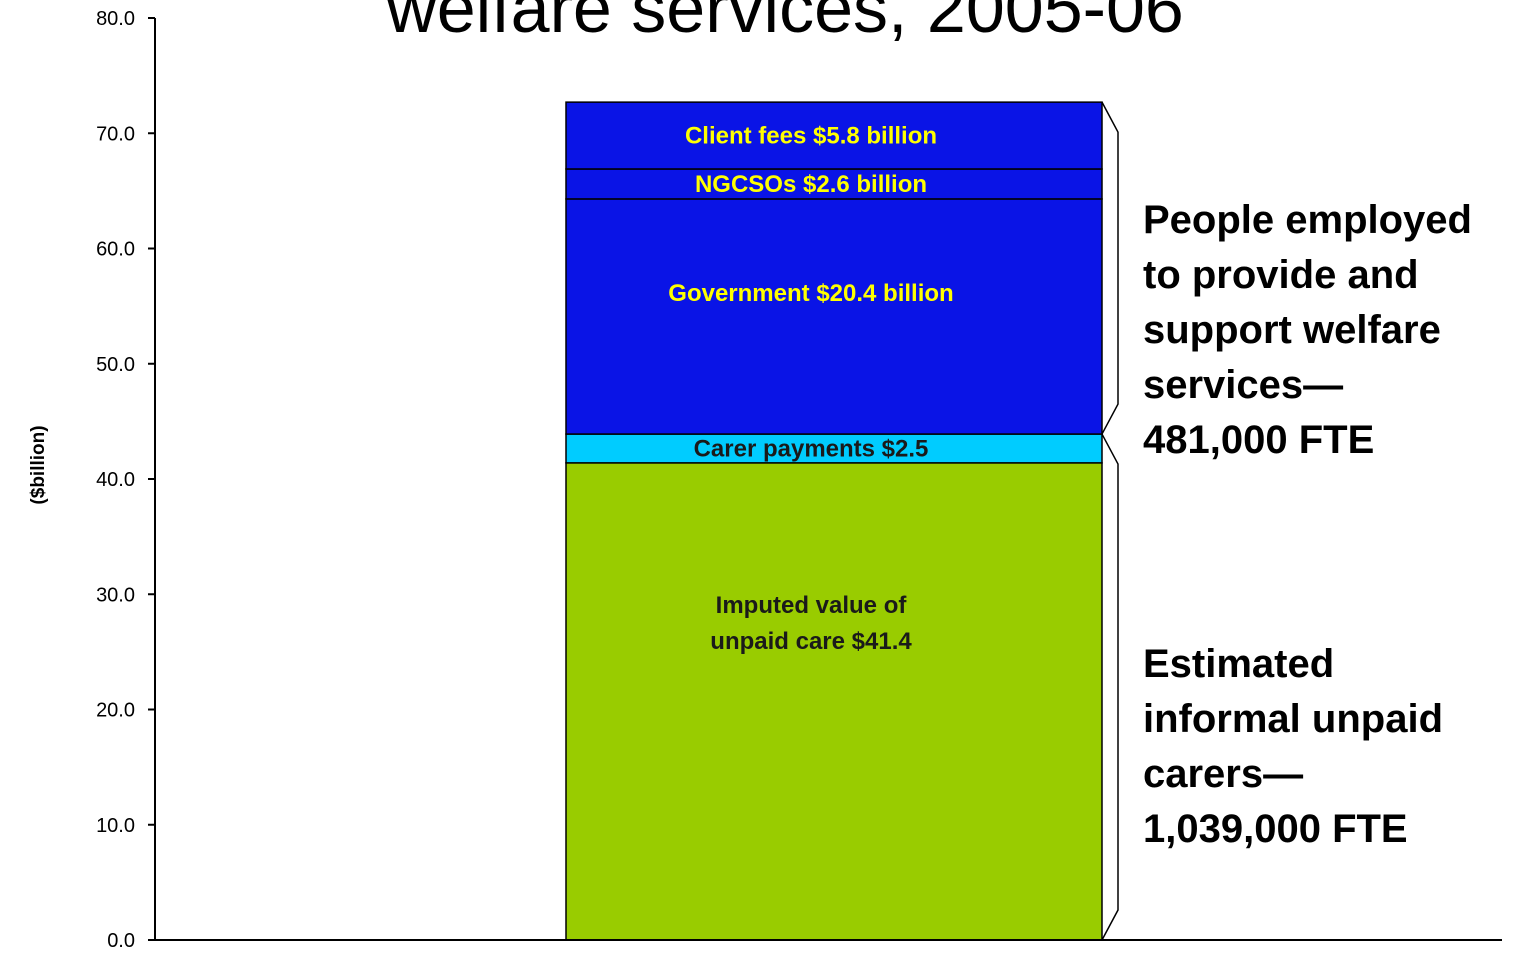 The width and height of the screenshot is (1536, 955). What do you see at coordinates (115, 826) in the screenshot?
I see `y-tick-label: 10.0` at bounding box center [115, 826].